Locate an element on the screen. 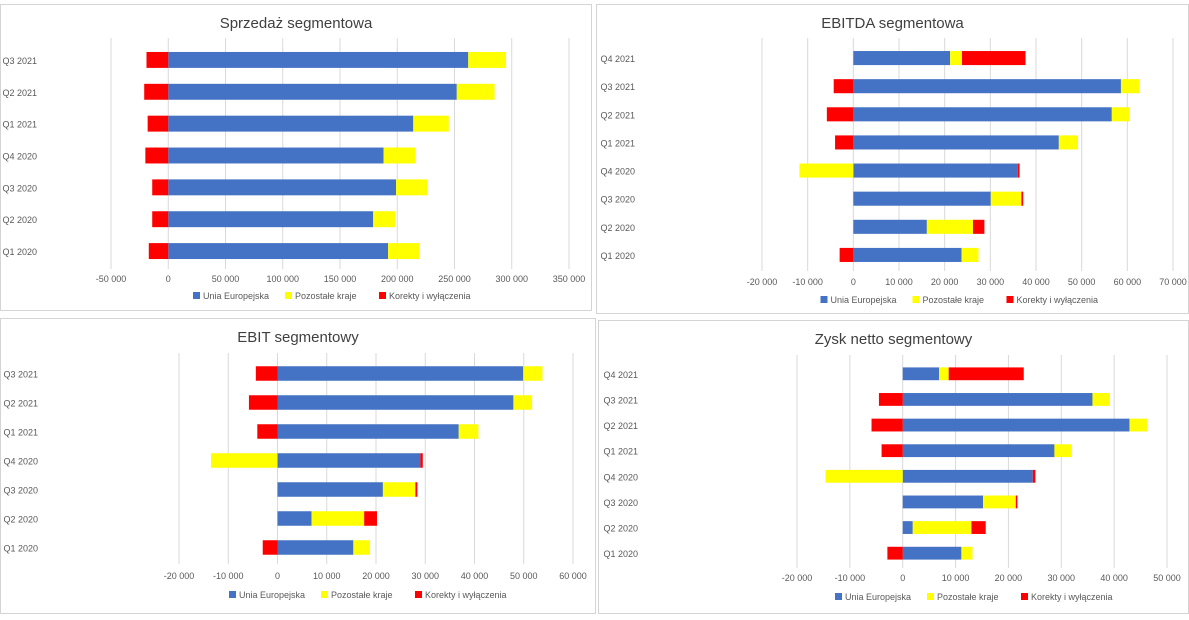  chart-title: EBIT segmentowy is located at coordinates (298, 337).